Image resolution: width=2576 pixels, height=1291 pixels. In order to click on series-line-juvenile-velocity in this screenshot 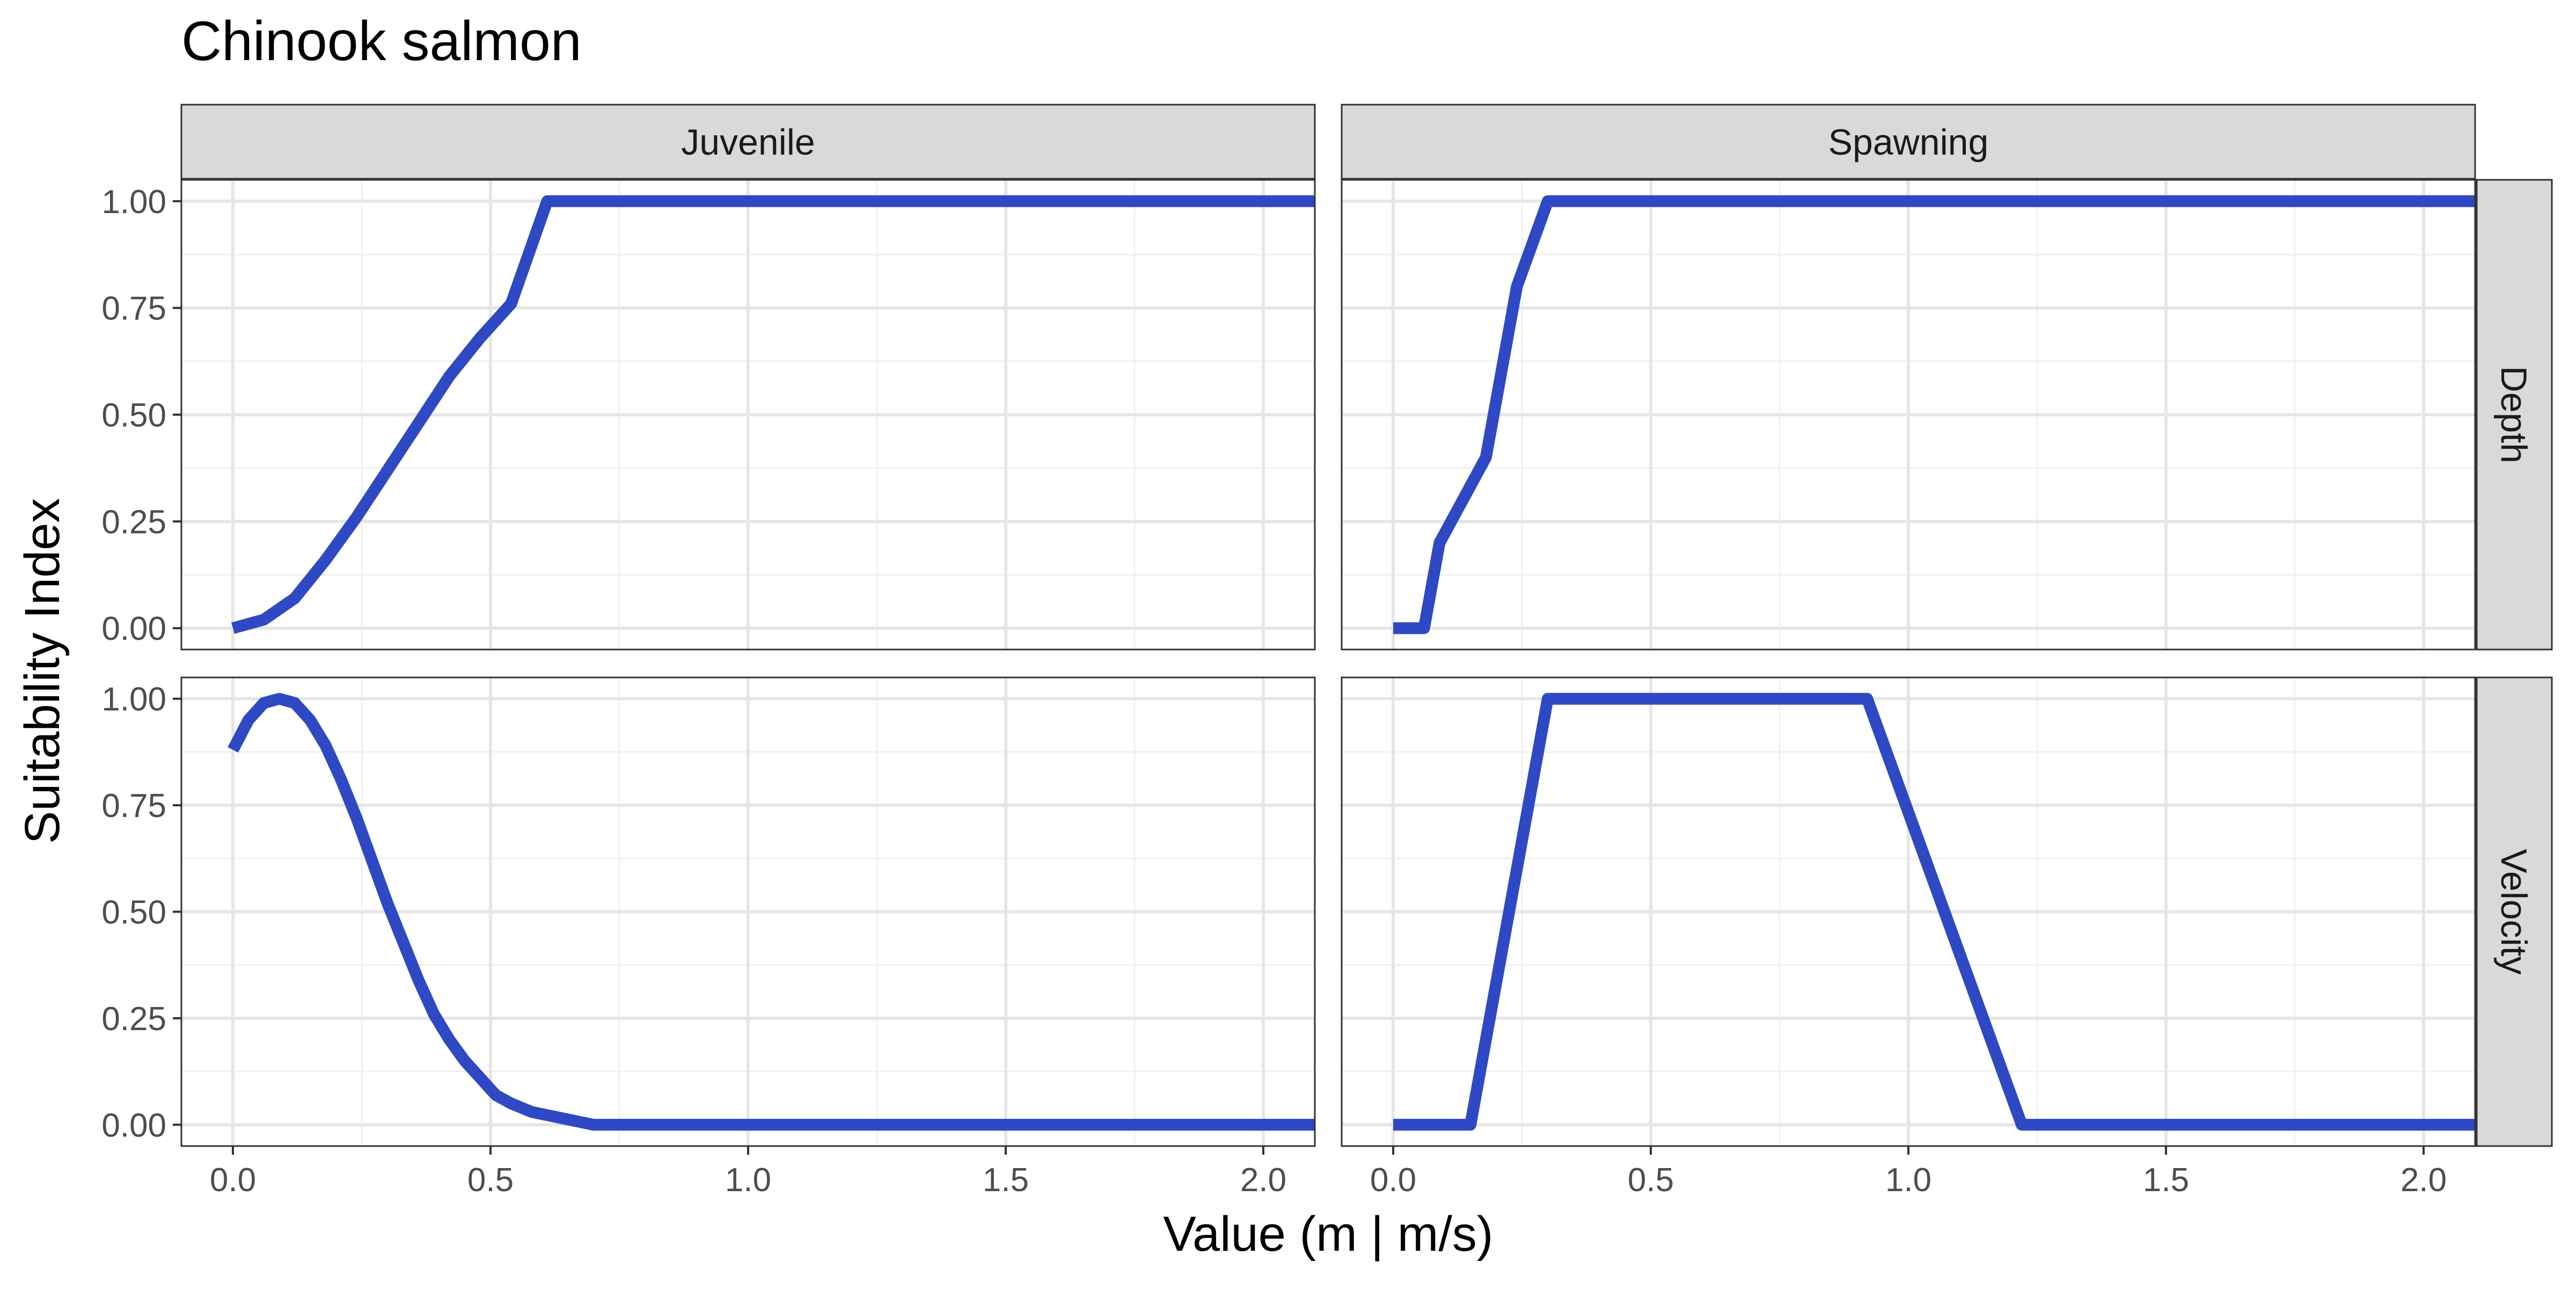, I will do `click(771, 912)`.